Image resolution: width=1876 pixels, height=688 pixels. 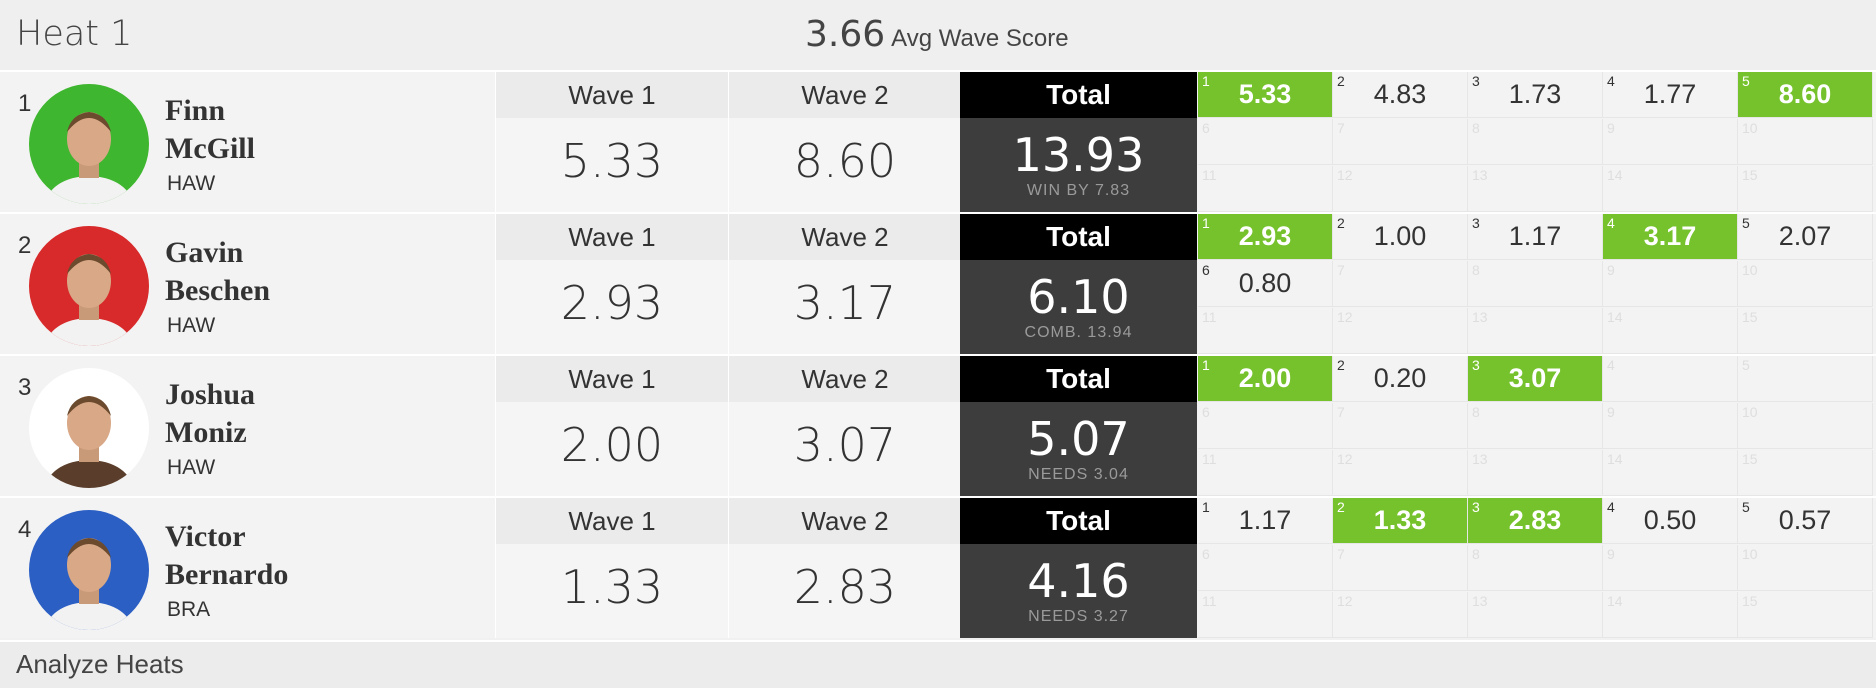 I want to click on wave-score-cell: 3 3.07, so click(x=1535, y=379).